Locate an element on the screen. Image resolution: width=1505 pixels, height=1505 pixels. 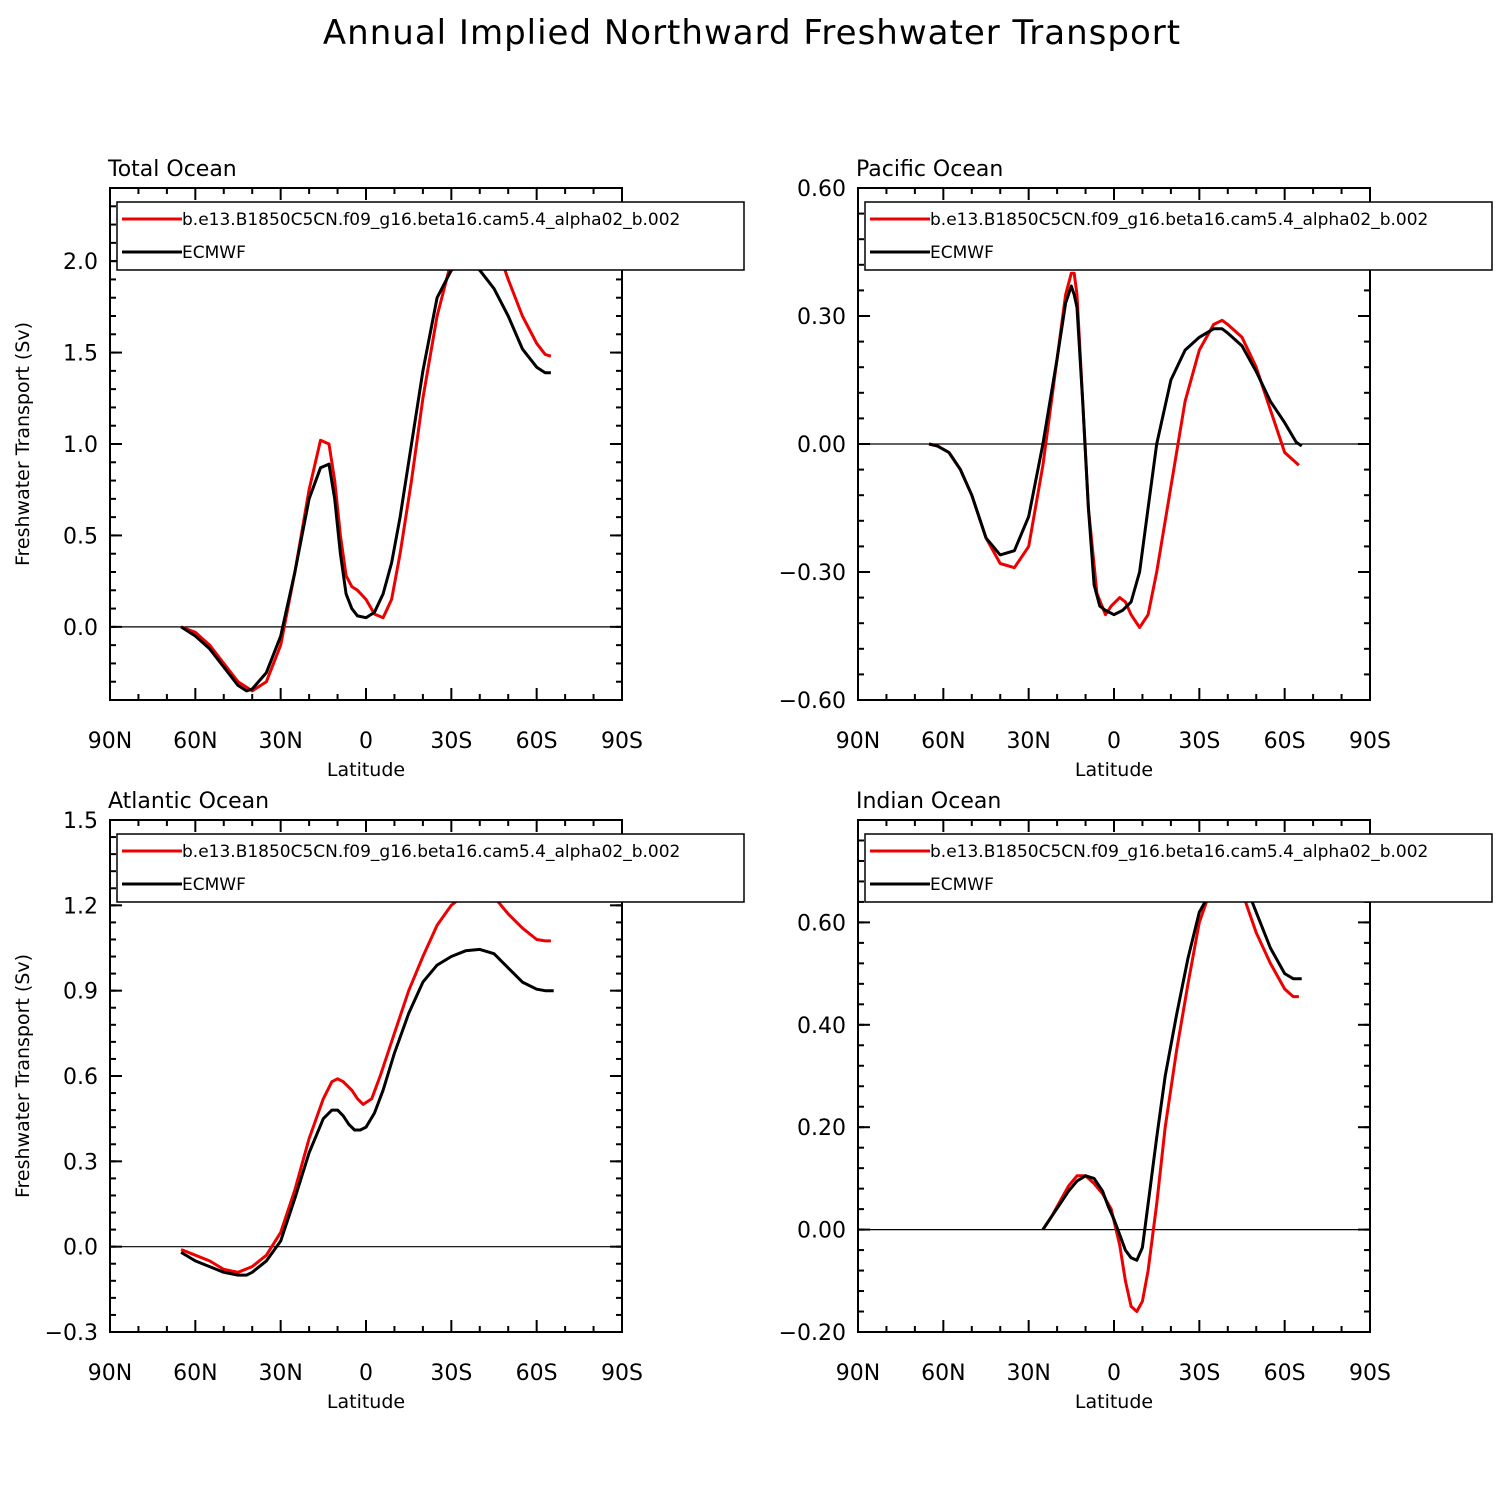
panel-title: Indian Ocean is located at coordinates (928, 801).